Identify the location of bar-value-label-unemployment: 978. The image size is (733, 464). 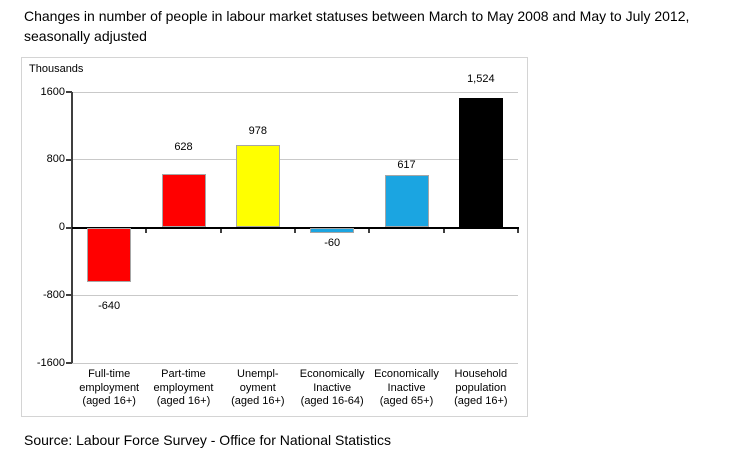
(257, 131).